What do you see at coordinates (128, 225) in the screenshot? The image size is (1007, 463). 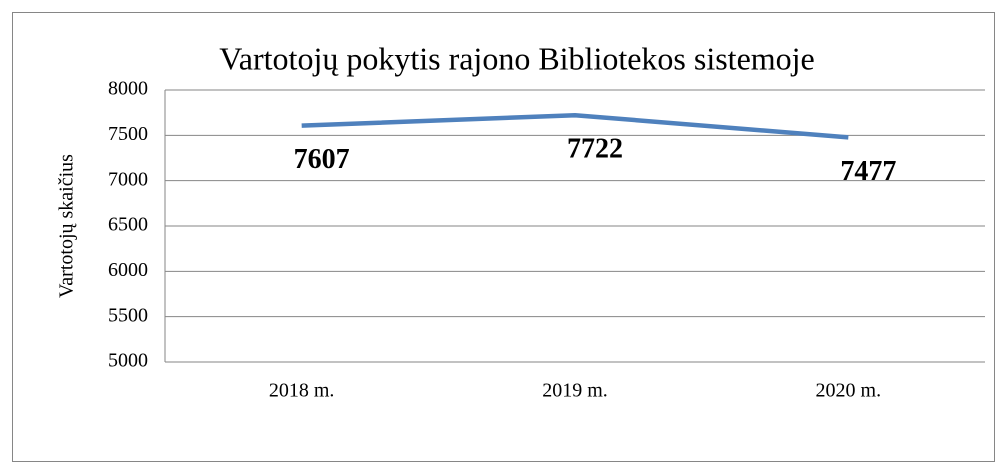 I see `y-tick-label: 6500` at bounding box center [128, 225].